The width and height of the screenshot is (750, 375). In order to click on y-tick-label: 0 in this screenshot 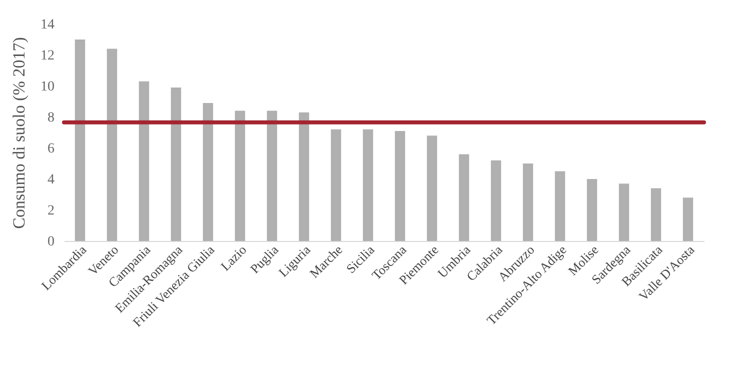, I will do `click(51, 242)`.